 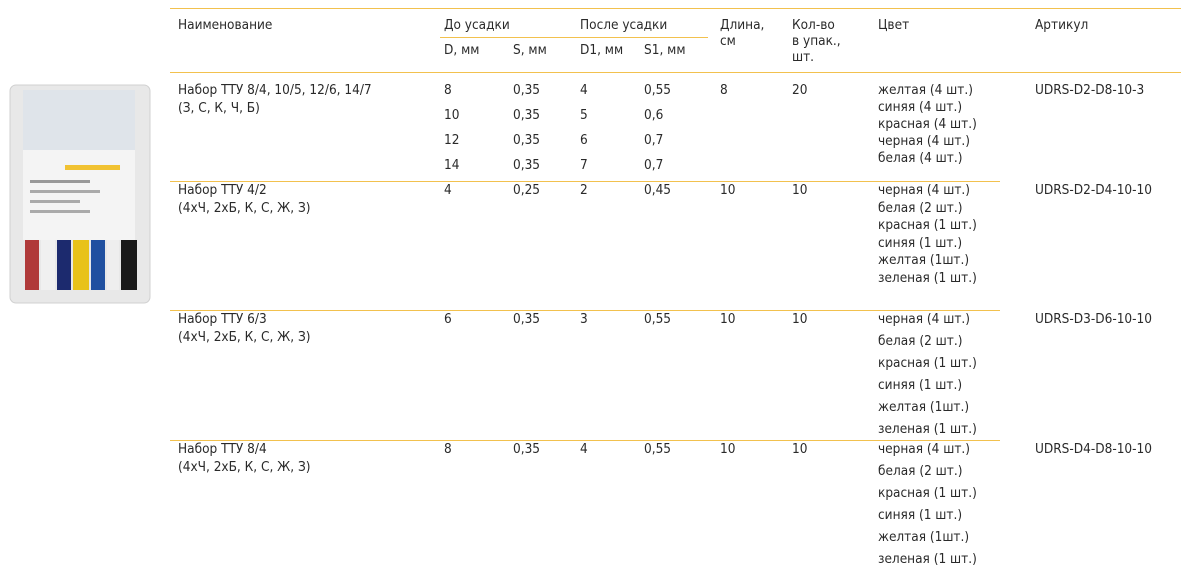 What do you see at coordinates (222, 319) in the screenshot?
I see `name-cell: Набор ТТУ 6/3` at bounding box center [222, 319].